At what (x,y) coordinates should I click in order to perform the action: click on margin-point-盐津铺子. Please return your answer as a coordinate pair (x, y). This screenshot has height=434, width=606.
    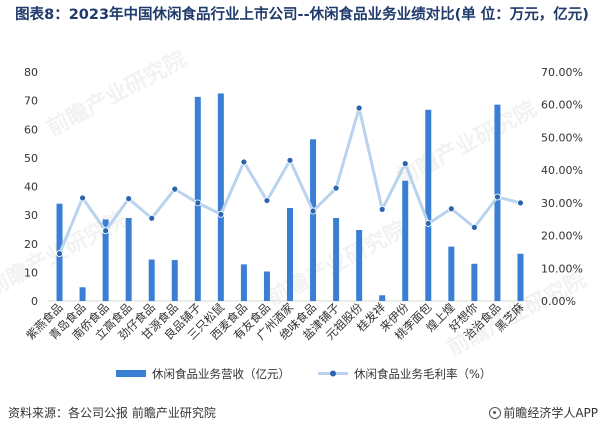
    Looking at the image, I should click on (336, 188).